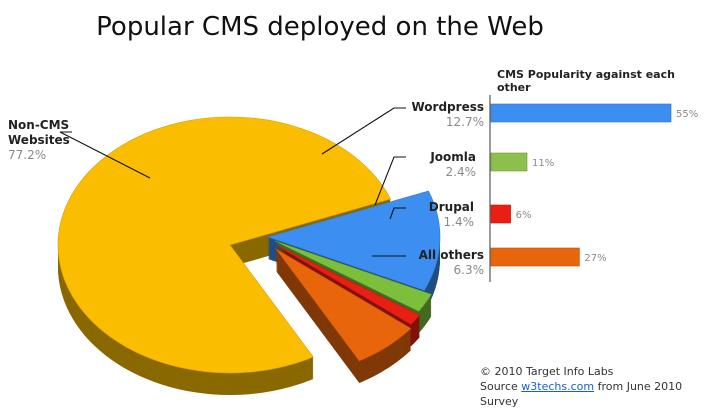 This screenshot has width=710, height=420. What do you see at coordinates (438, 165) in the screenshot?
I see `pie-label-joomla: Joomla 2.4%` at bounding box center [438, 165].